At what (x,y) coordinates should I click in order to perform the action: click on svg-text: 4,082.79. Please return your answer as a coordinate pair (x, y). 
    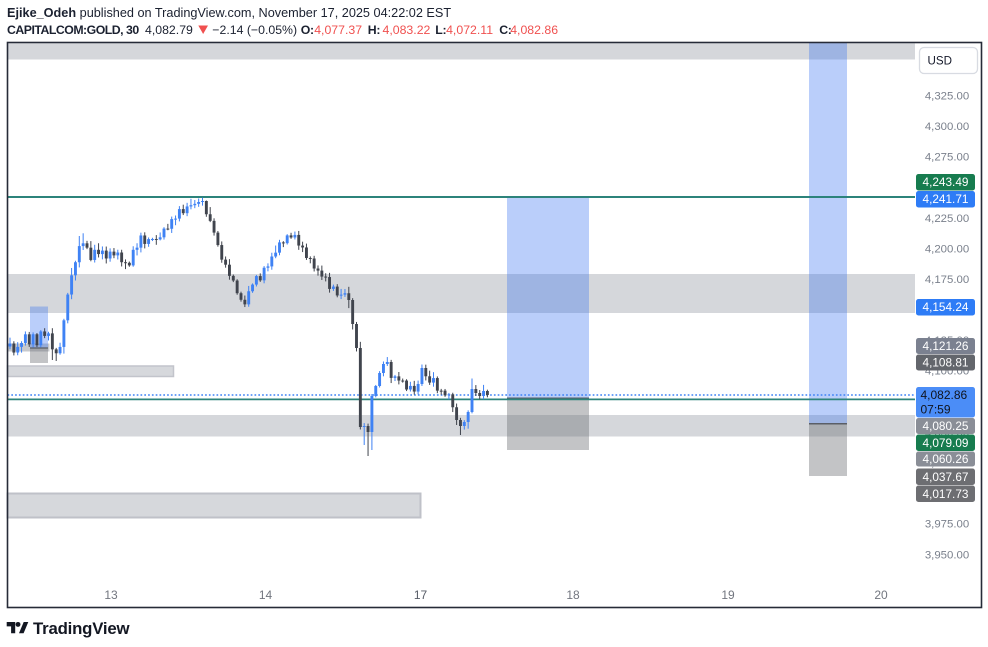
    Looking at the image, I should click on (169, 30).